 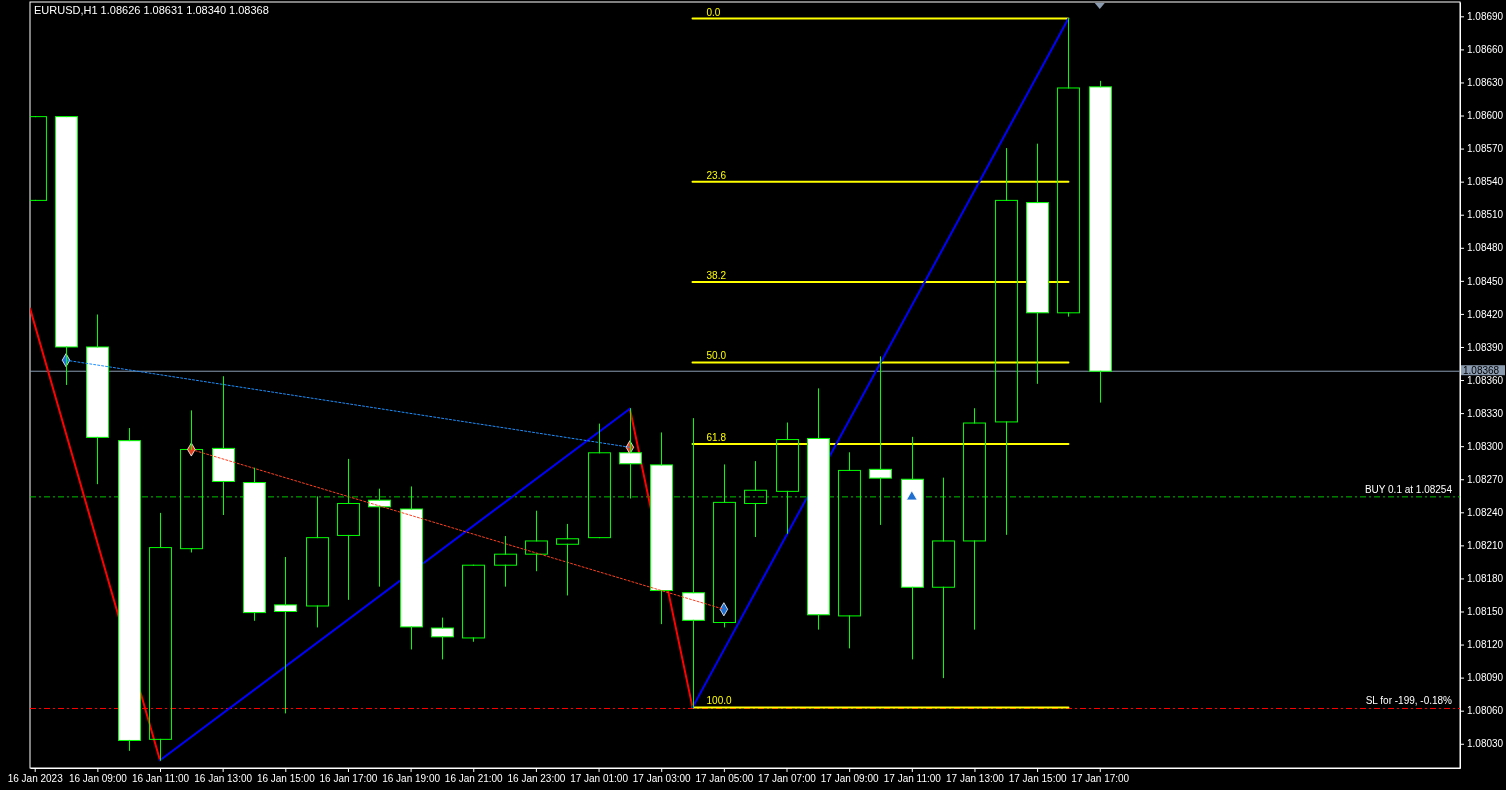 I want to click on y-tick-label: 1.08090, so click(x=1485, y=678).